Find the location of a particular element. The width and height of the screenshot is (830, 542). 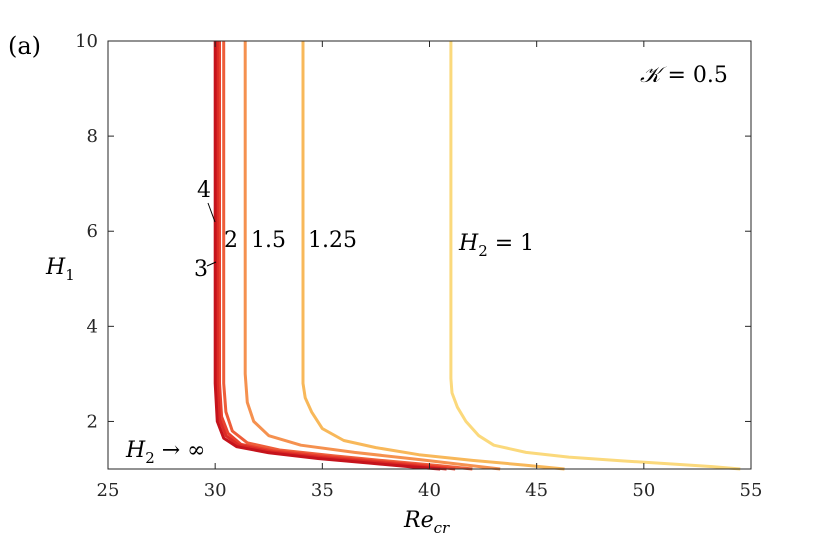

x-tick-label: 35 is located at coordinates (322, 490).